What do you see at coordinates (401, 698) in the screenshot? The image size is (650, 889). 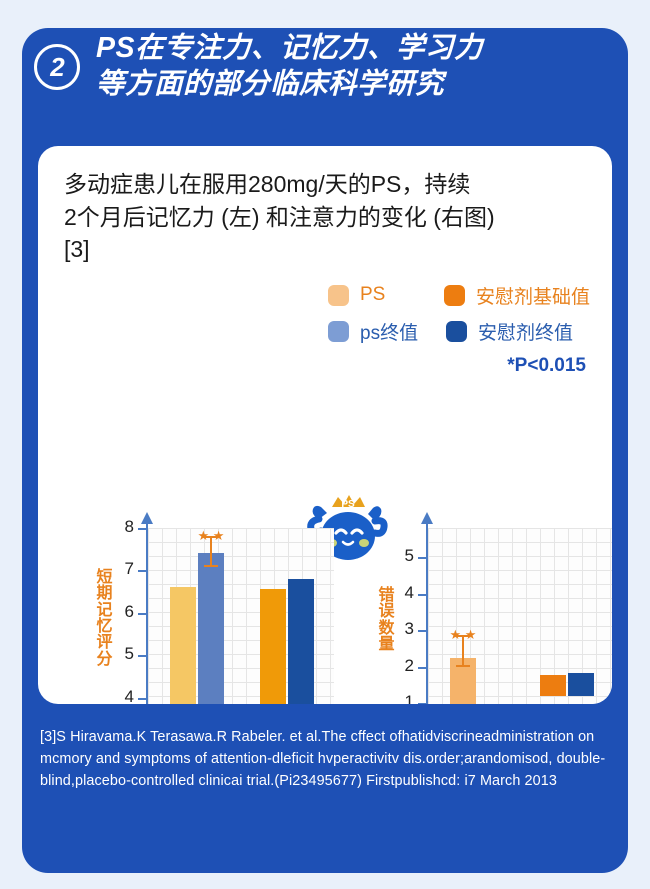 I see `chart-right-ytick-1: 1` at bounding box center [401, 698].